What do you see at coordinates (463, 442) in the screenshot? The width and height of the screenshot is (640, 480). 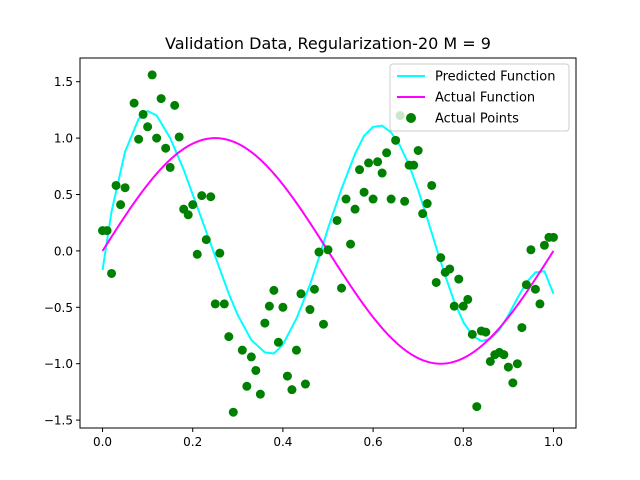 I see `x-tick-label: 0.8` at bounding box center [463, 442].